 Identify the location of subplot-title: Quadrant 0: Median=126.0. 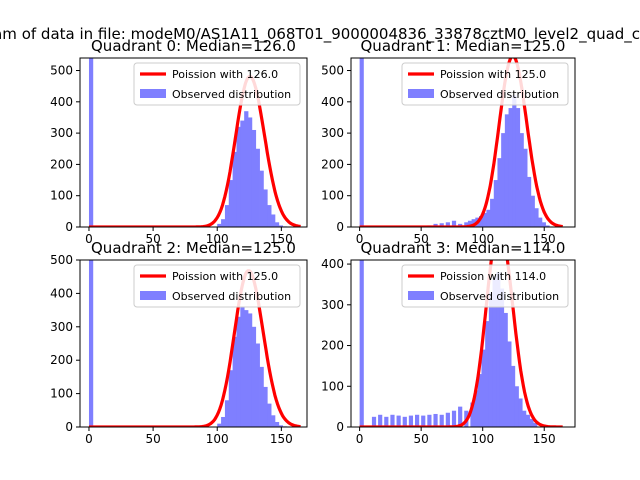
(193, 46).